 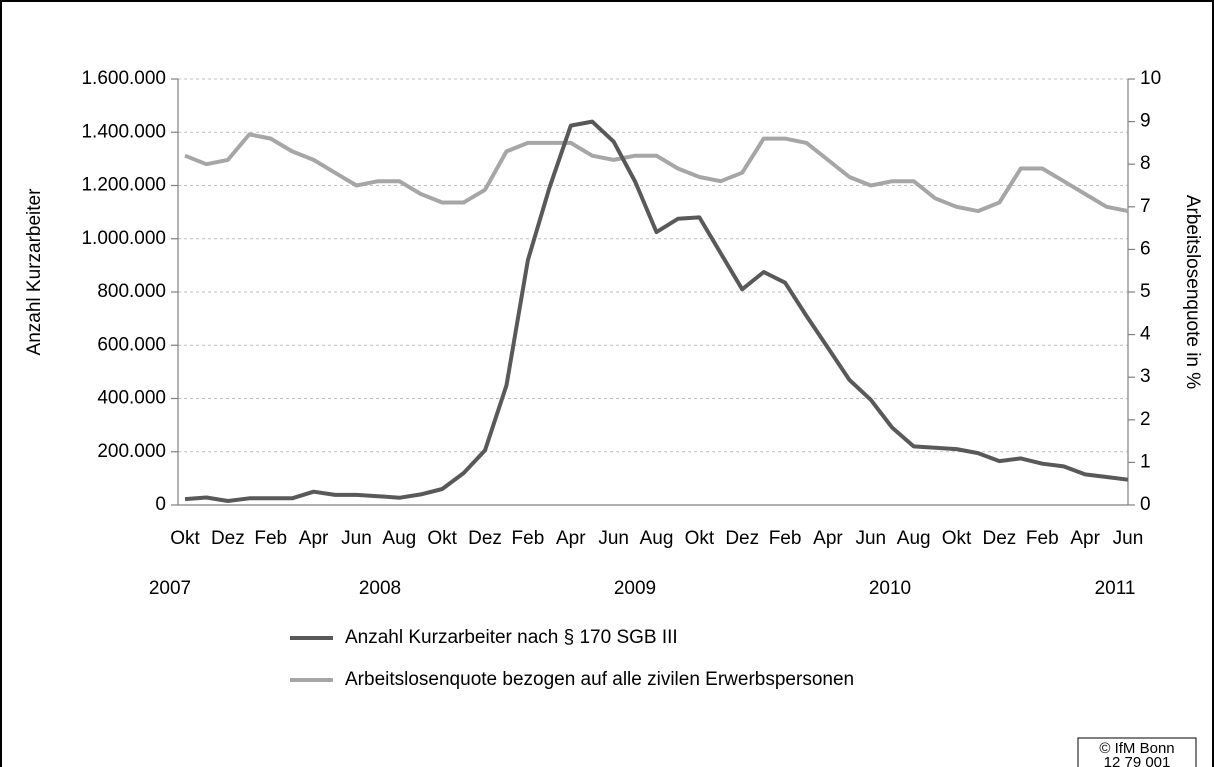 I want to click on y2-tick-label: 7, so click(x=1145, y=206).